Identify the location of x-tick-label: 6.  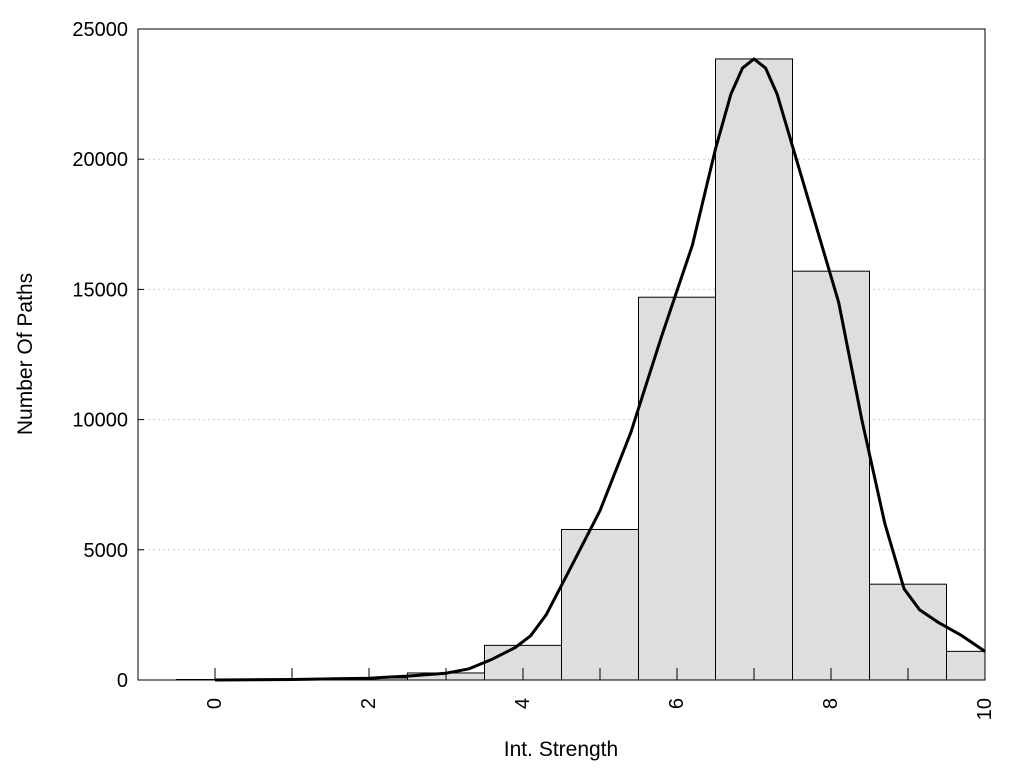
(677, 703).